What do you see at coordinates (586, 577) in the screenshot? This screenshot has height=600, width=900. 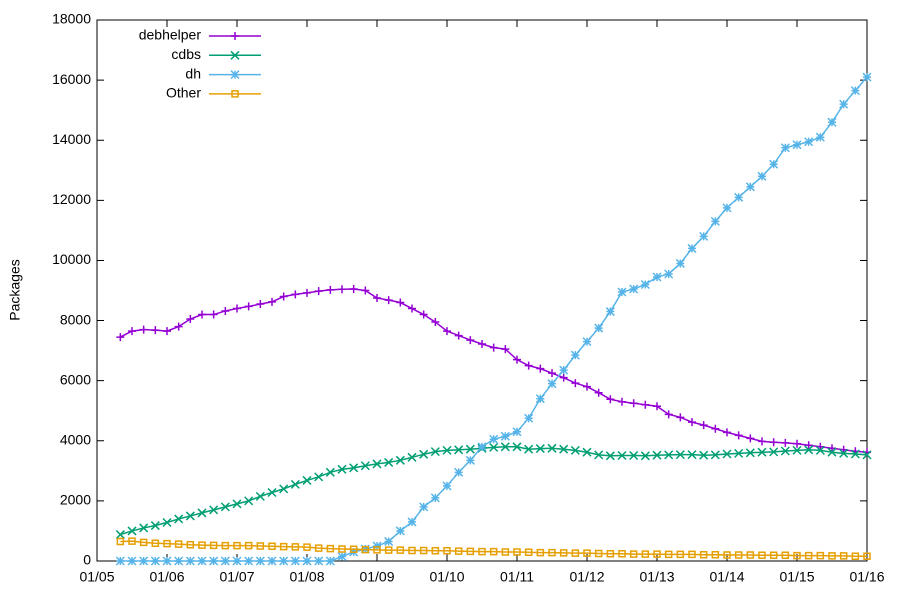 I see `x-tick-label: 01/12` at bounding box center [586, 577].